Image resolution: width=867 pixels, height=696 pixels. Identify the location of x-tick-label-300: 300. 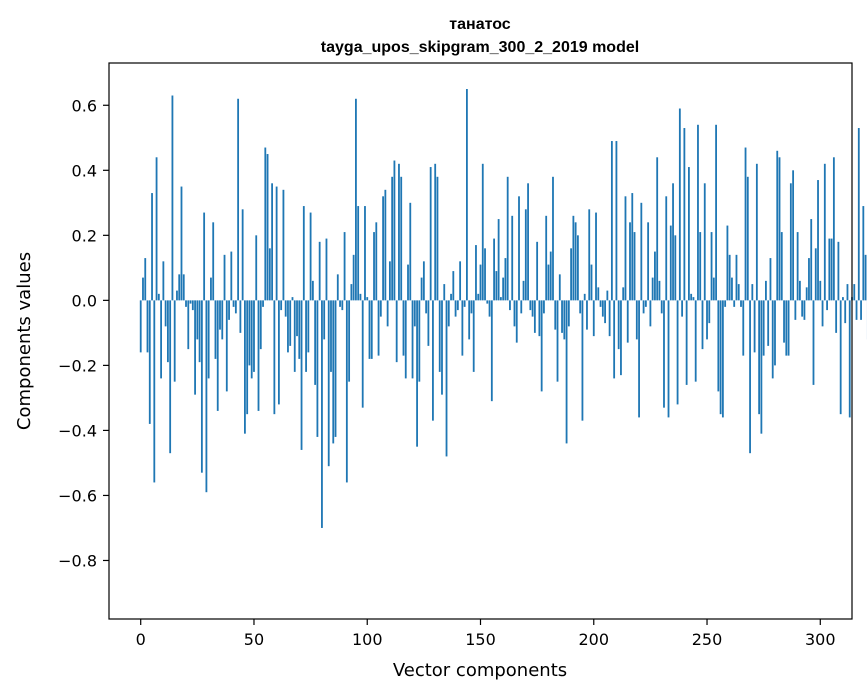
(820, 639).